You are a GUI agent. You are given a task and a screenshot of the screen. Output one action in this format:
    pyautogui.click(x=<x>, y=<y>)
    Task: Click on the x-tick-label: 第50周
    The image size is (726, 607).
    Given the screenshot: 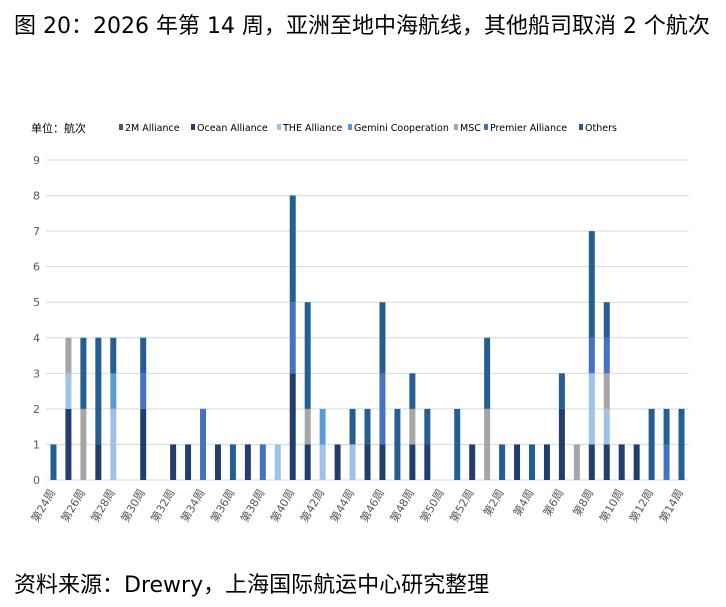 What is the action you would take?
    pyautogui.click(x=432, y=506)
    